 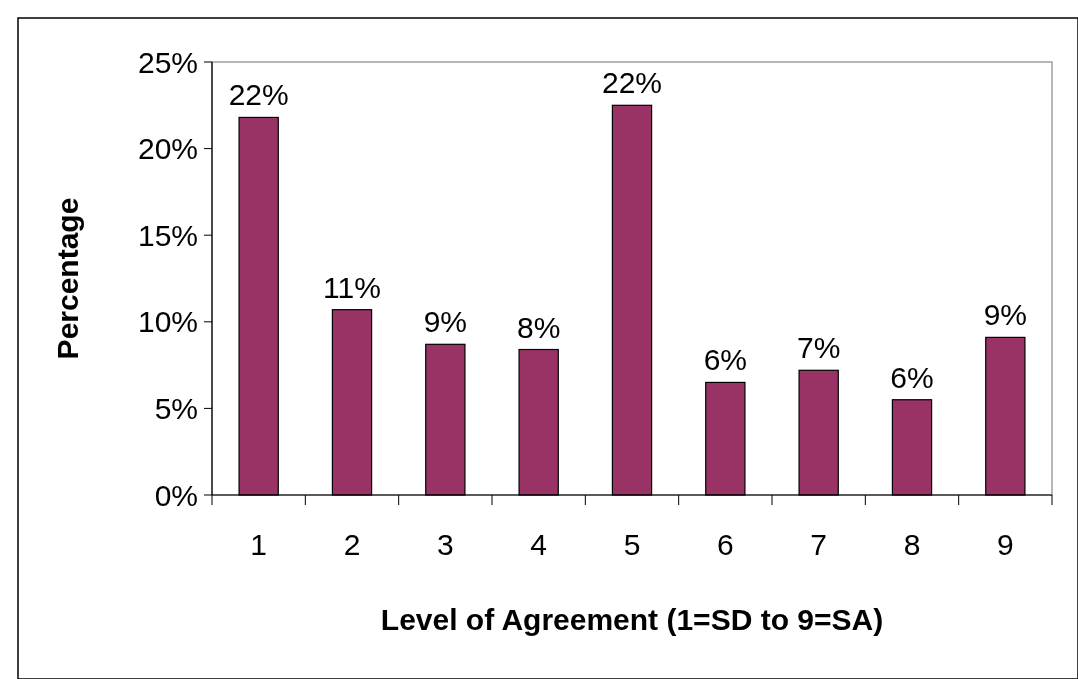 I want to click on x-tick-label: 6, so click(x=725, y=544).